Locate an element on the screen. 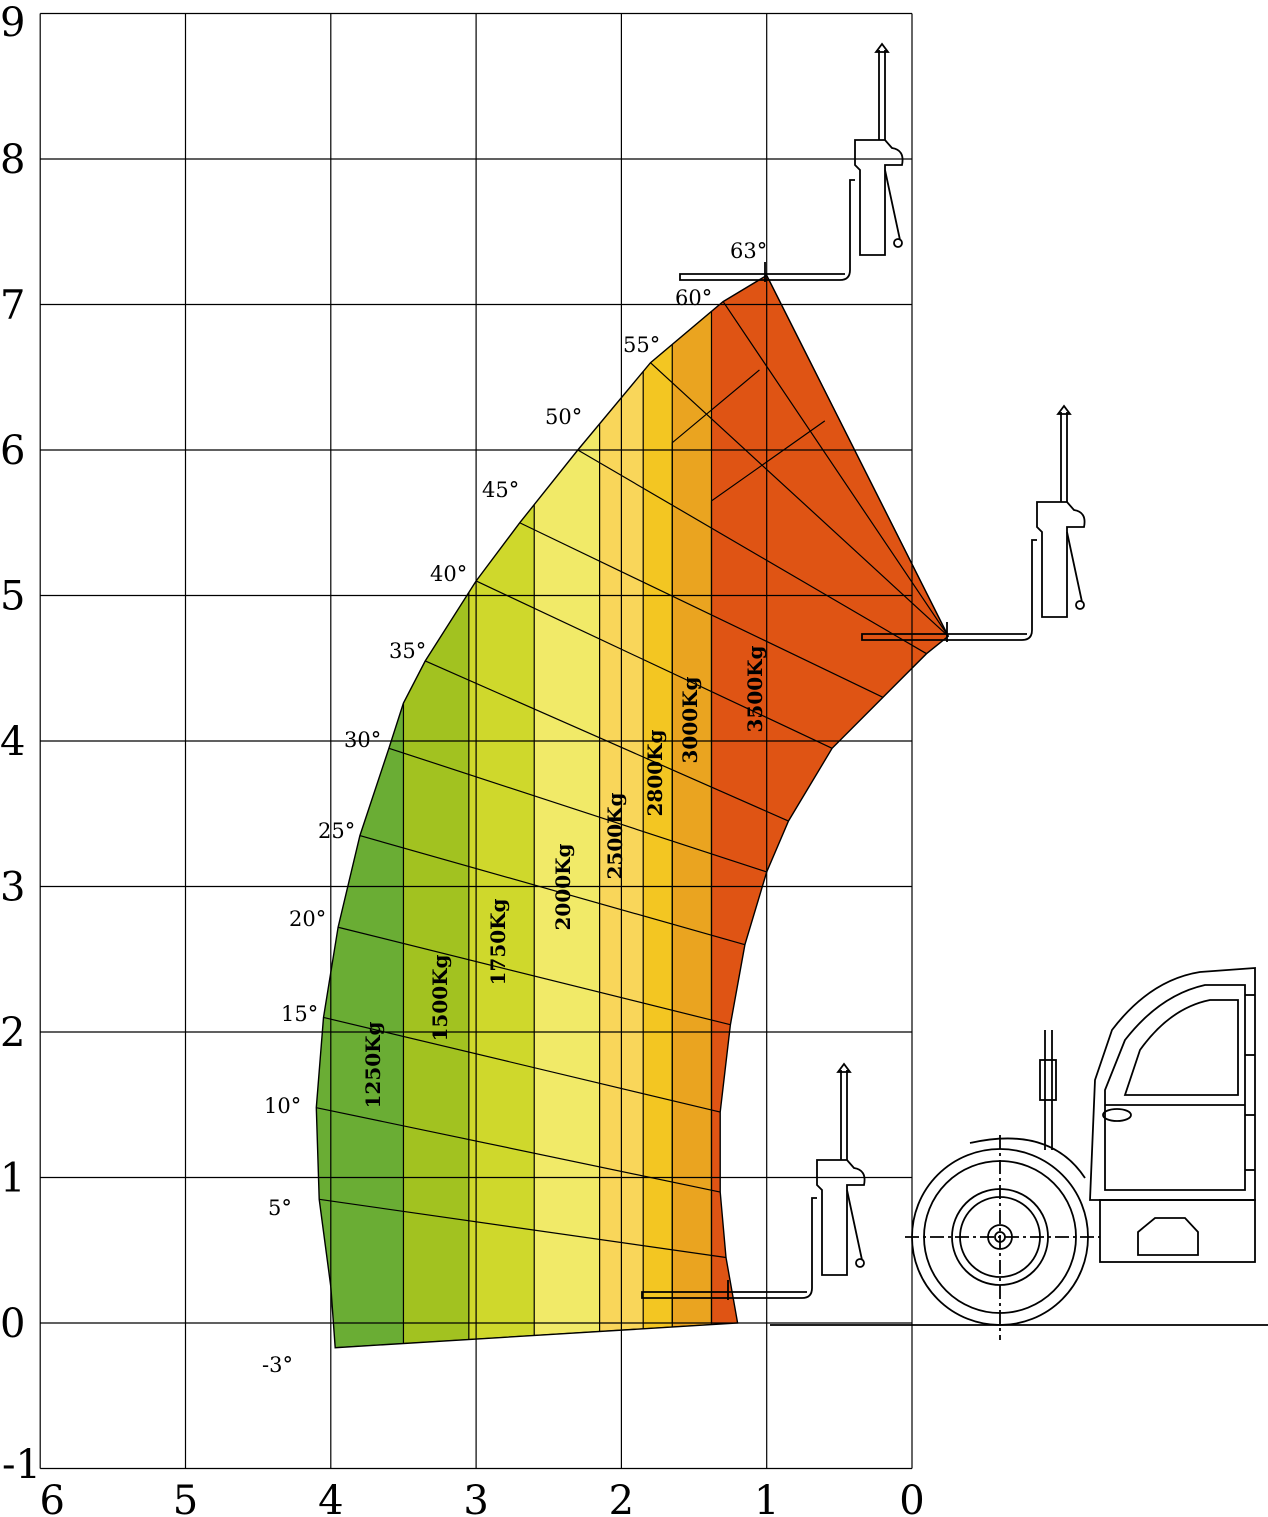  load-label-3: 1750Kg is located at coordinates (498, 941).